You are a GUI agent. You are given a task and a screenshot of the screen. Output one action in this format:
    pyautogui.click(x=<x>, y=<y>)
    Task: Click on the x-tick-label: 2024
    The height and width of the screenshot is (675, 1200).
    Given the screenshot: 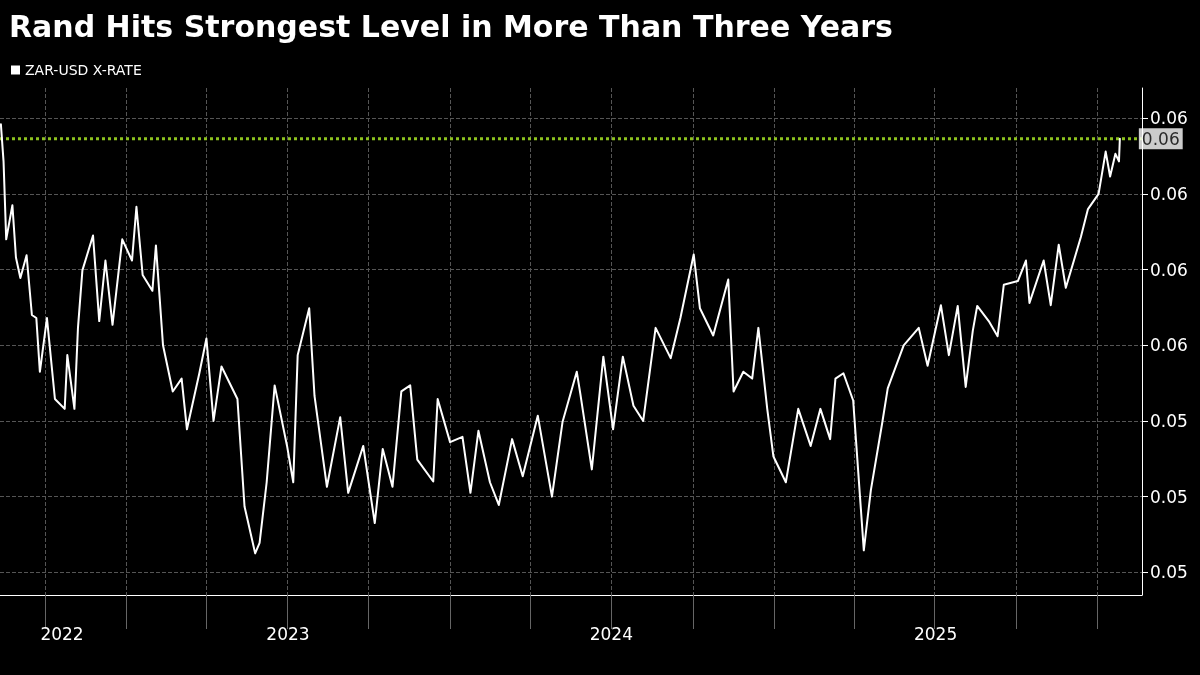 What is the action you would take?
    pyautogui.click(x=611, y=633)
    